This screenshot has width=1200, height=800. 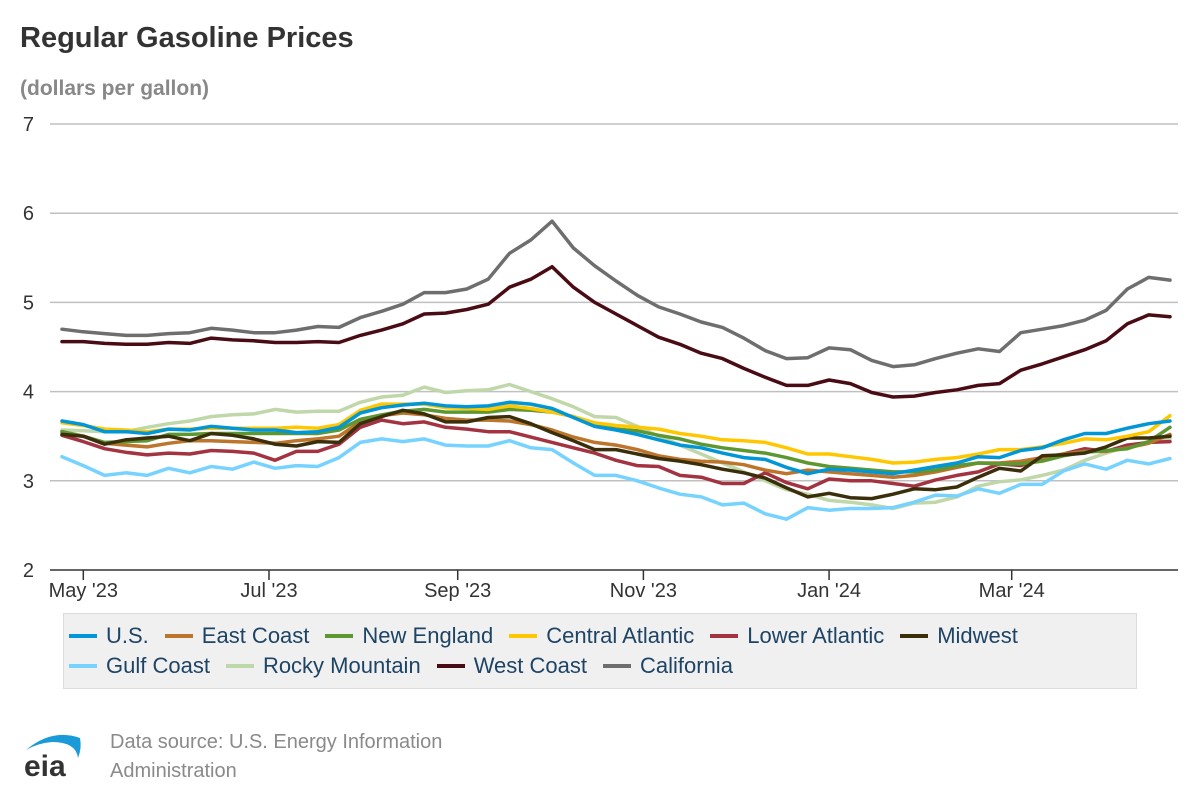 I want to click on legend-label: Central Atlantic, so click(x=620, y=635).